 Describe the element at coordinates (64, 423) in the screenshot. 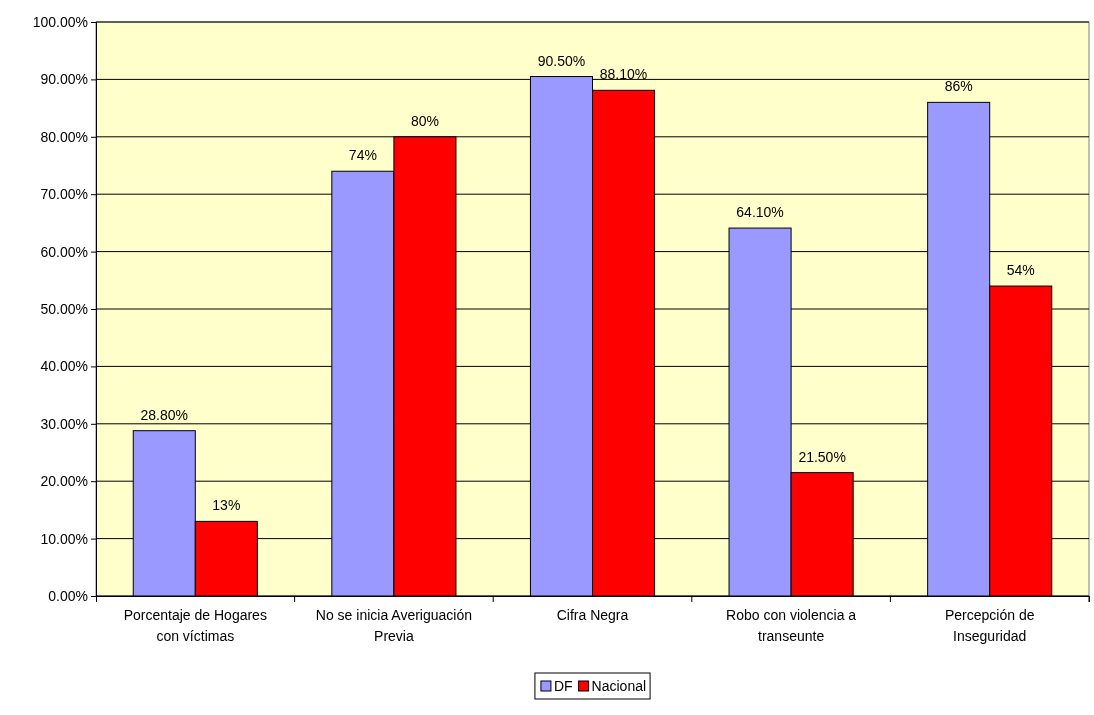

I see `y-tick-label: 30.00%` at that location.